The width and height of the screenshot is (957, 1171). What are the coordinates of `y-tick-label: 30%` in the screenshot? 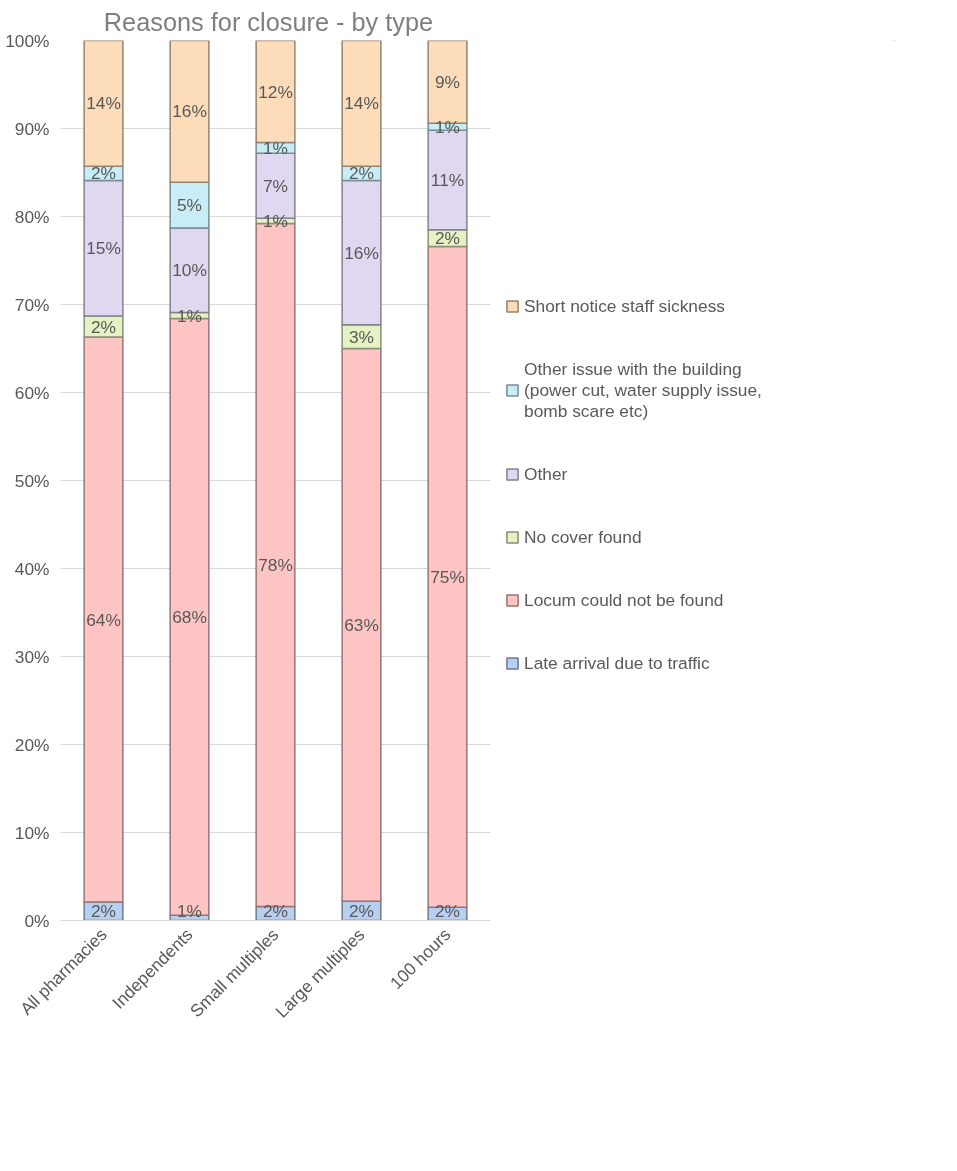 It's located at (32, 656).